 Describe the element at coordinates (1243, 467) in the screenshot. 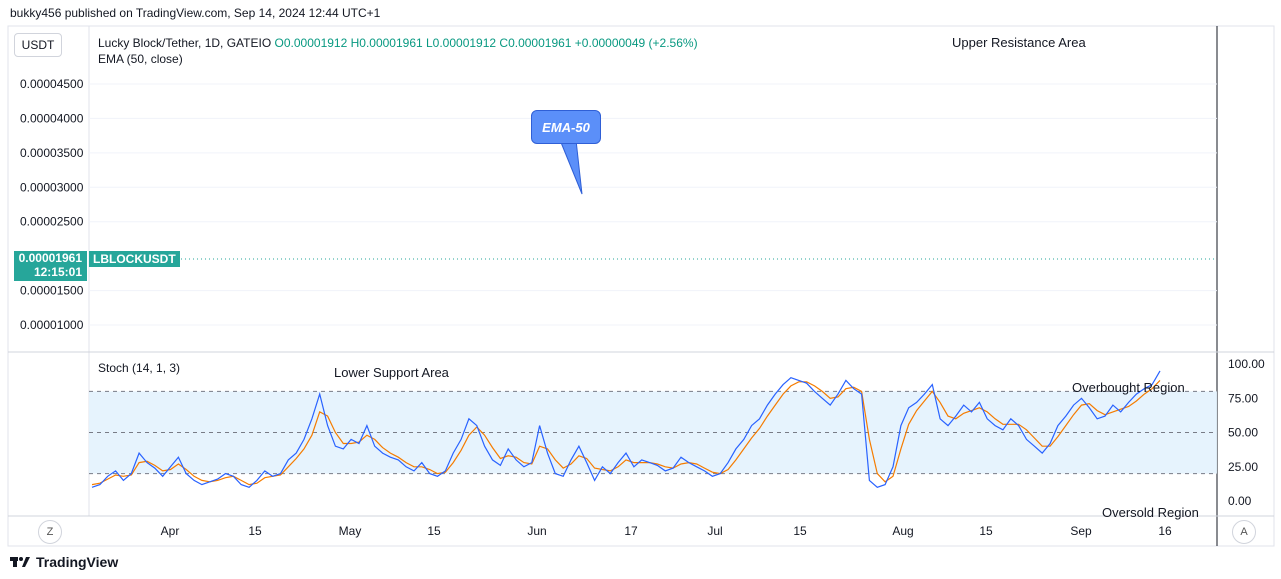

I see `stoch-tick-label: 25.00` at that location.